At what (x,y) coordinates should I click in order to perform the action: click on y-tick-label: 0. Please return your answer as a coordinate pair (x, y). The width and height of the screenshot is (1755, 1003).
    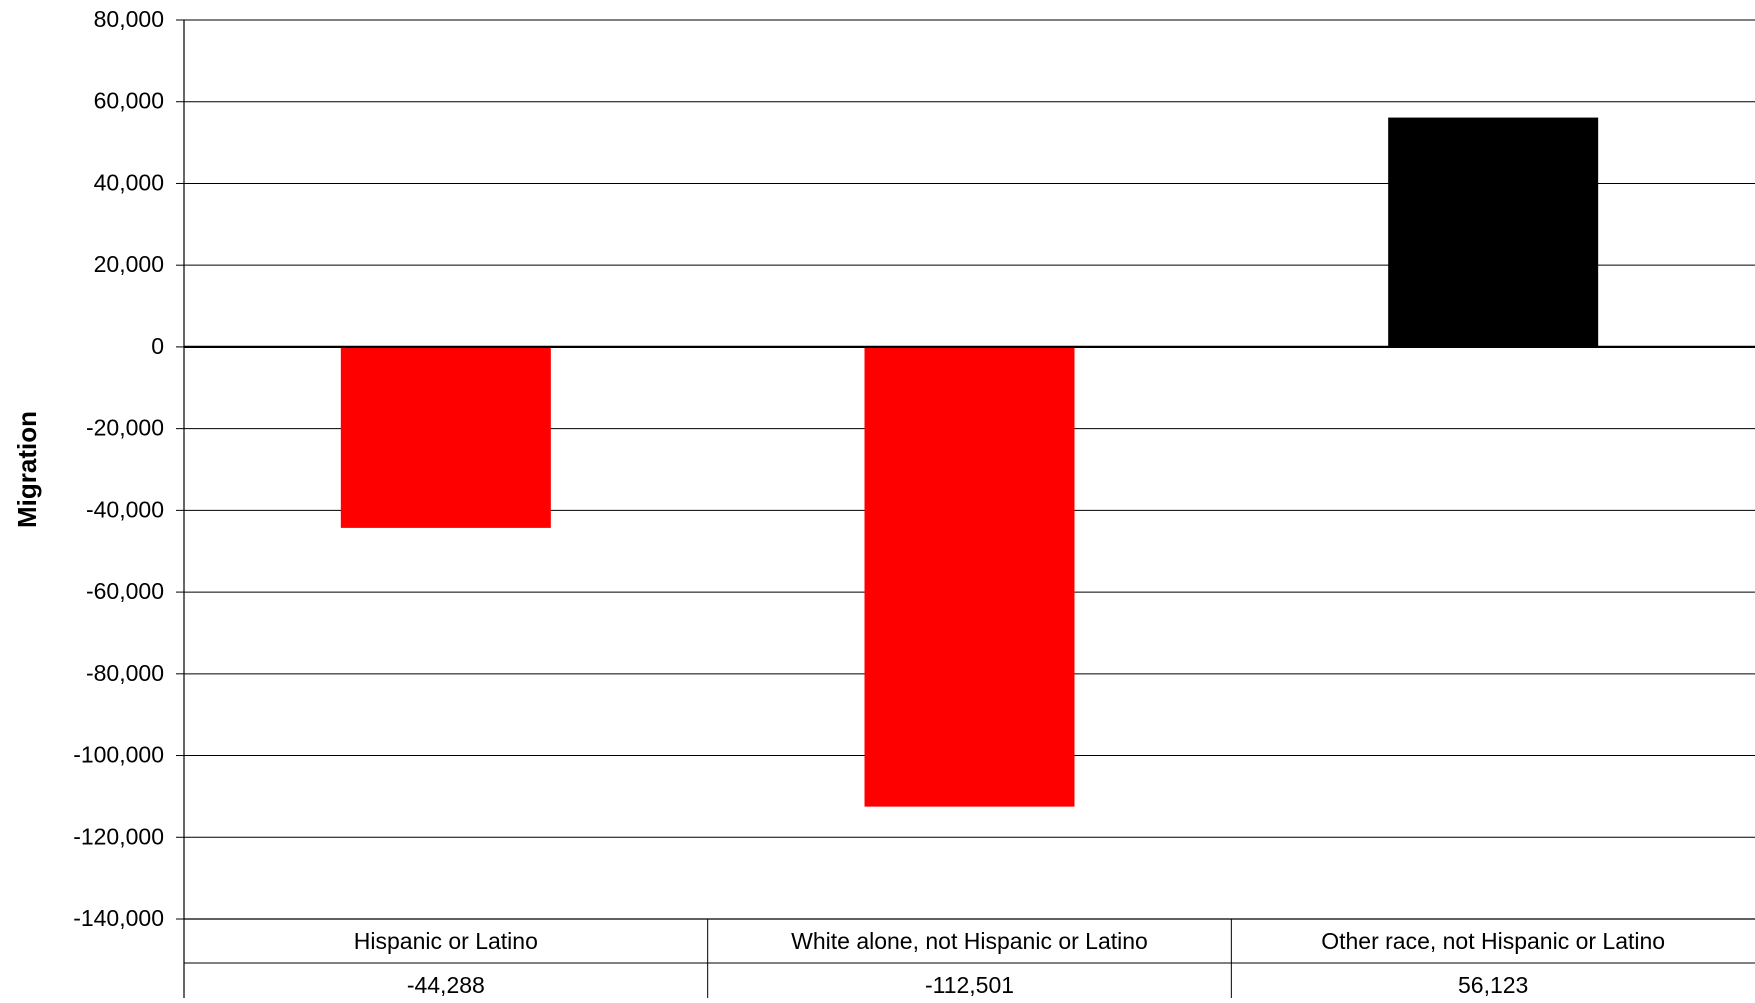
    Looking at the image, I should click on (157, 346).